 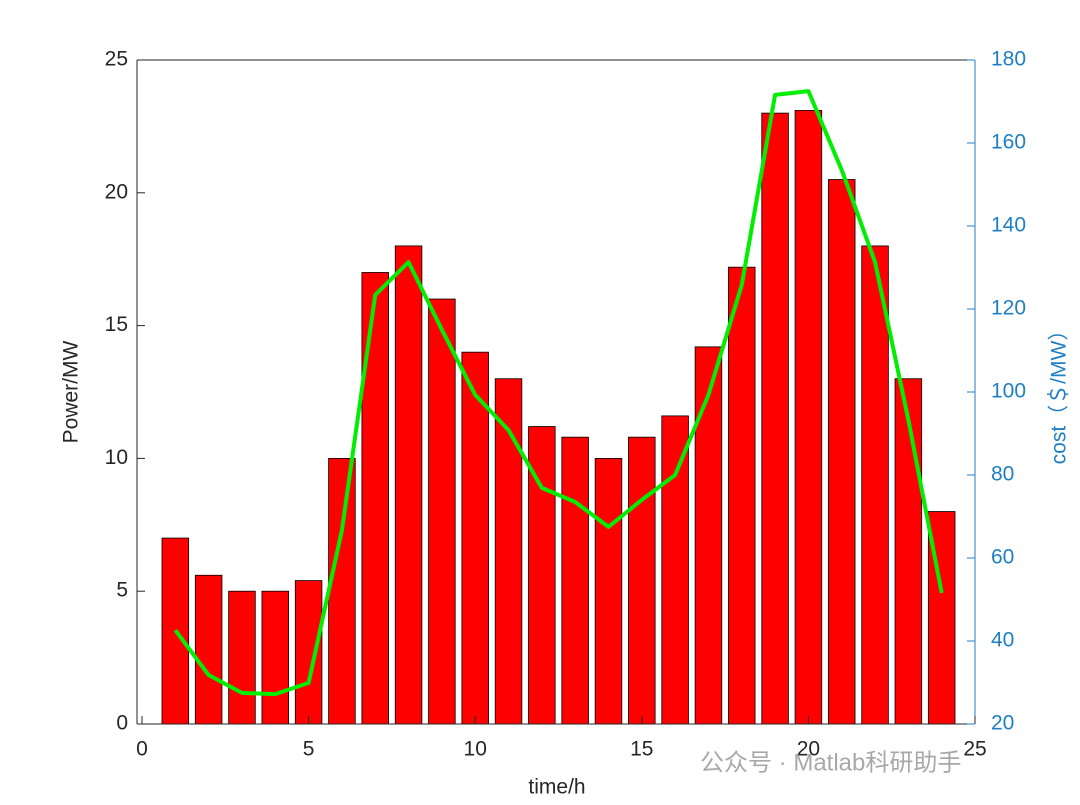 What do you see at coordinates (1008, 225) in the screenshot?
I see `y2-tick-label: 140` at bounding box center [1008, 225].